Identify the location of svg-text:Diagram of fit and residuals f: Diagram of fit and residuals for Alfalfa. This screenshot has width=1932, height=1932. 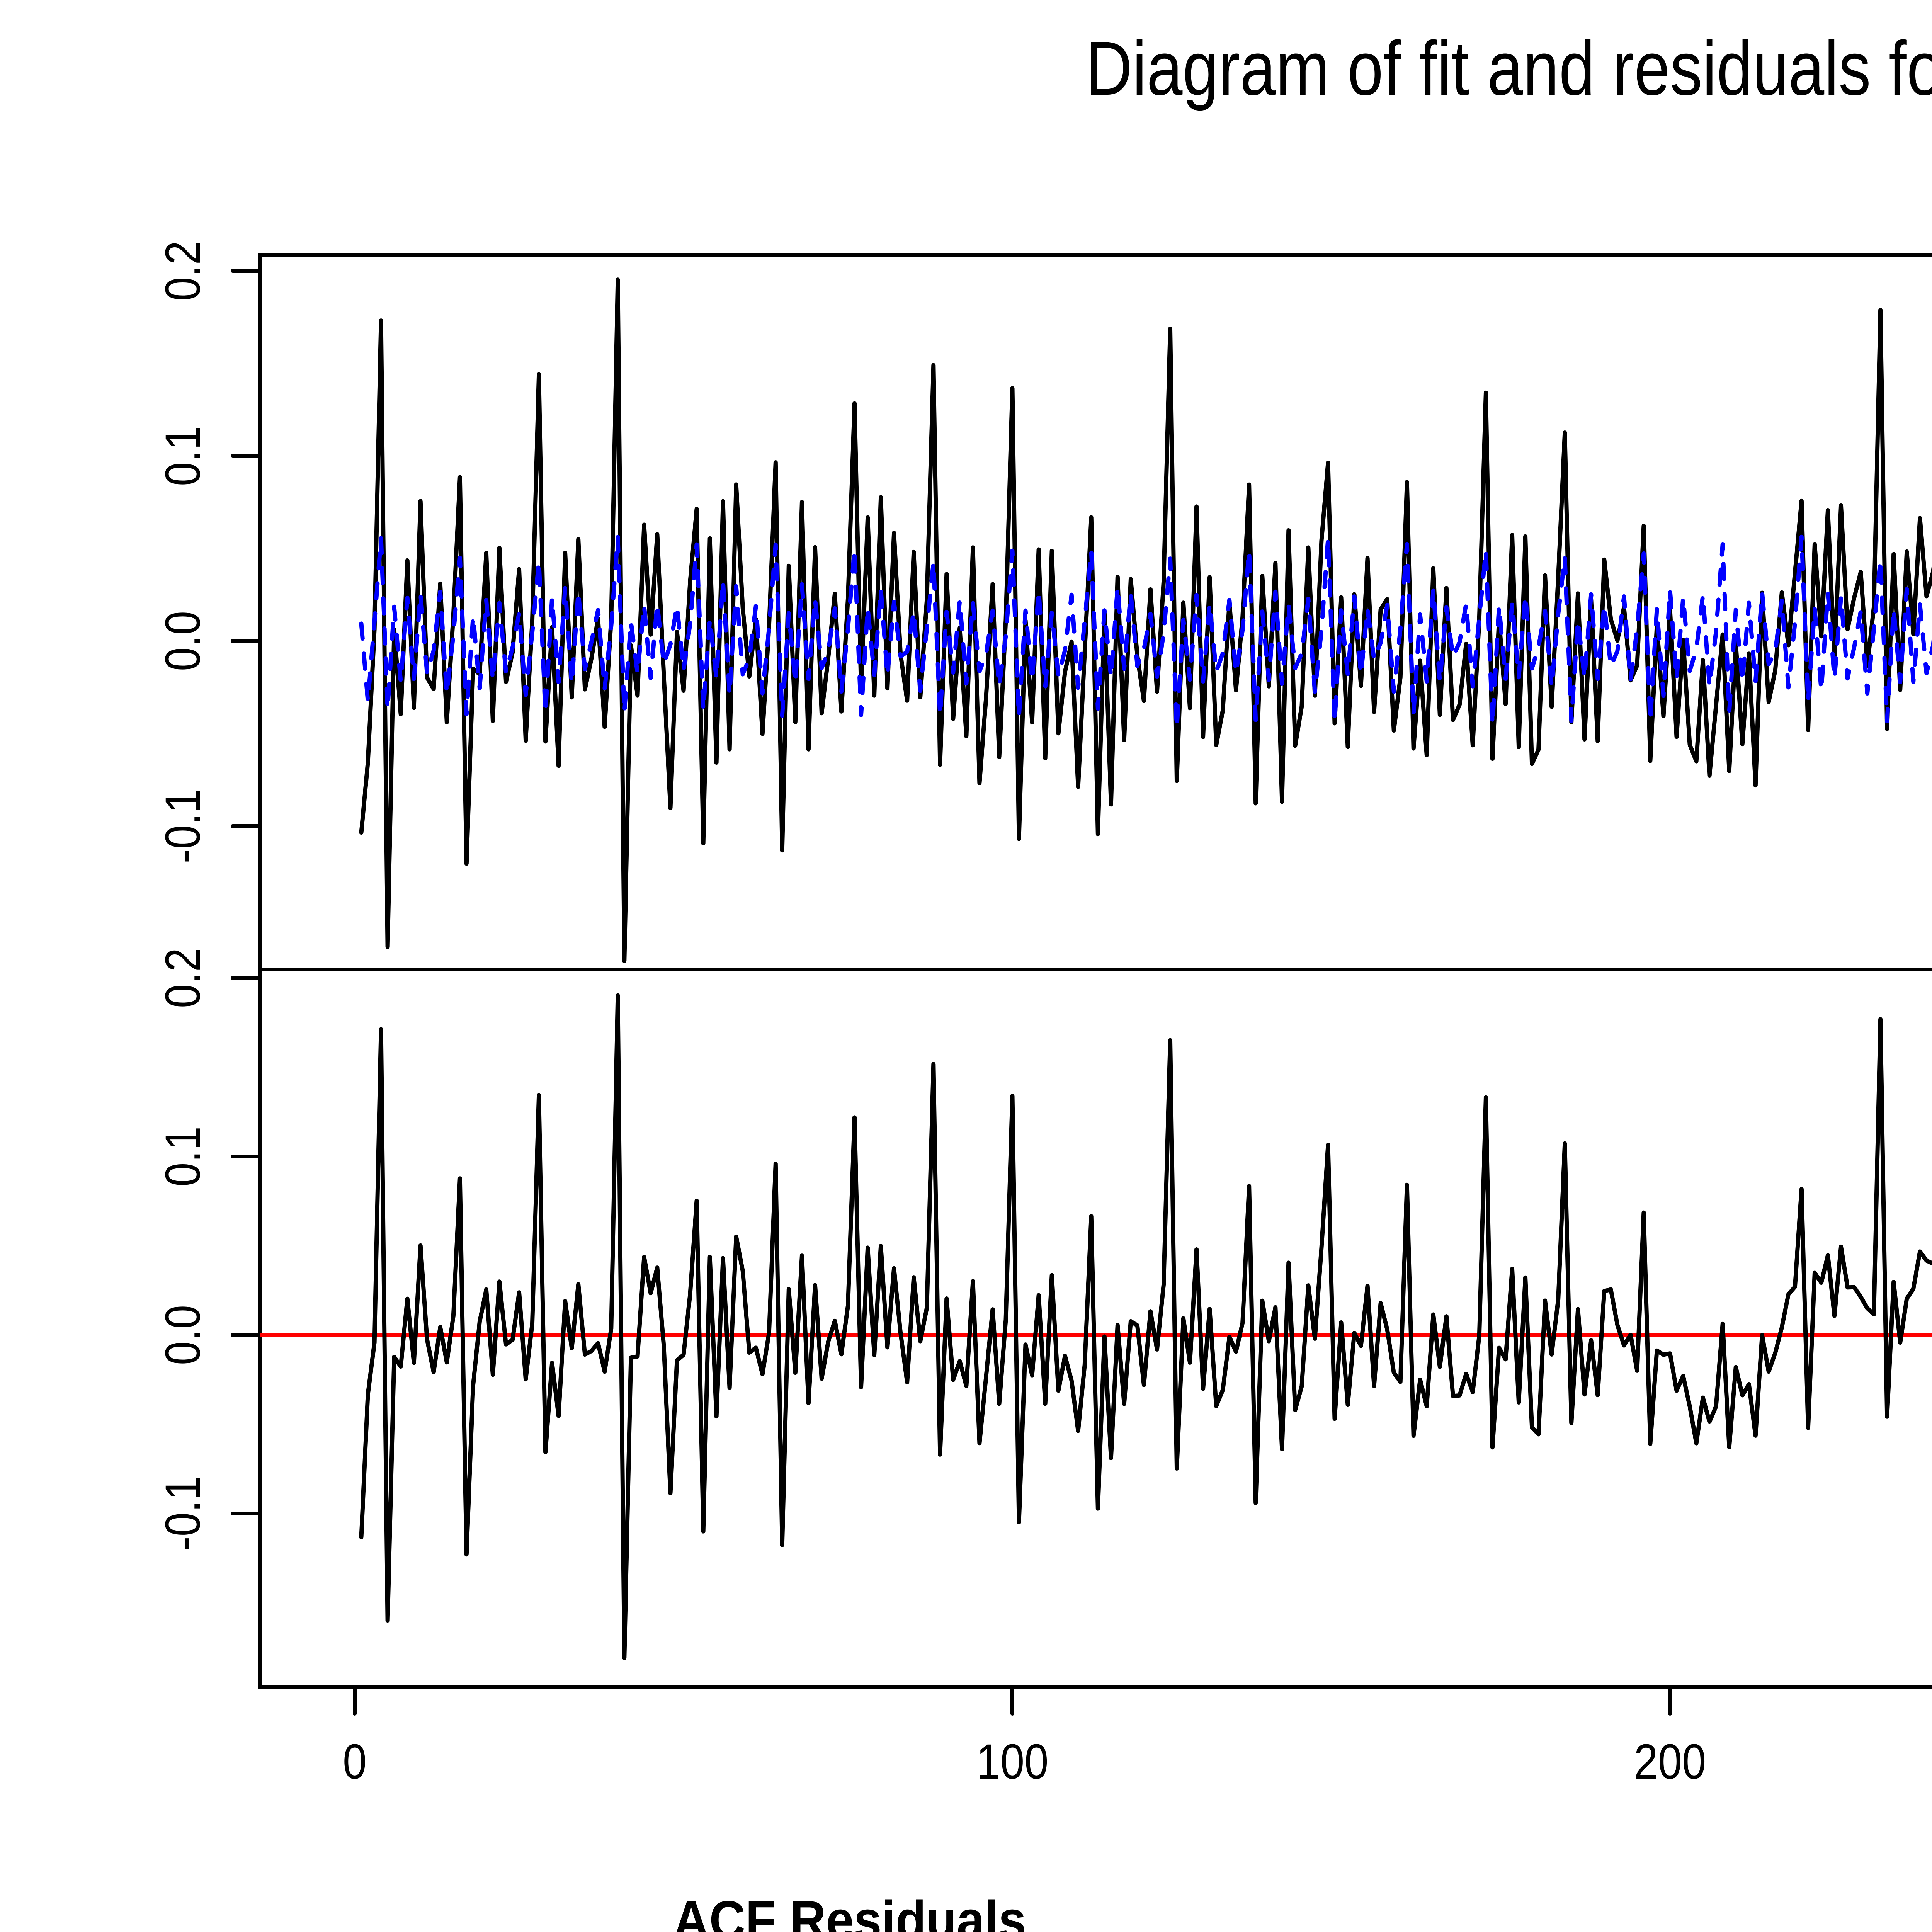
(1509, 68).